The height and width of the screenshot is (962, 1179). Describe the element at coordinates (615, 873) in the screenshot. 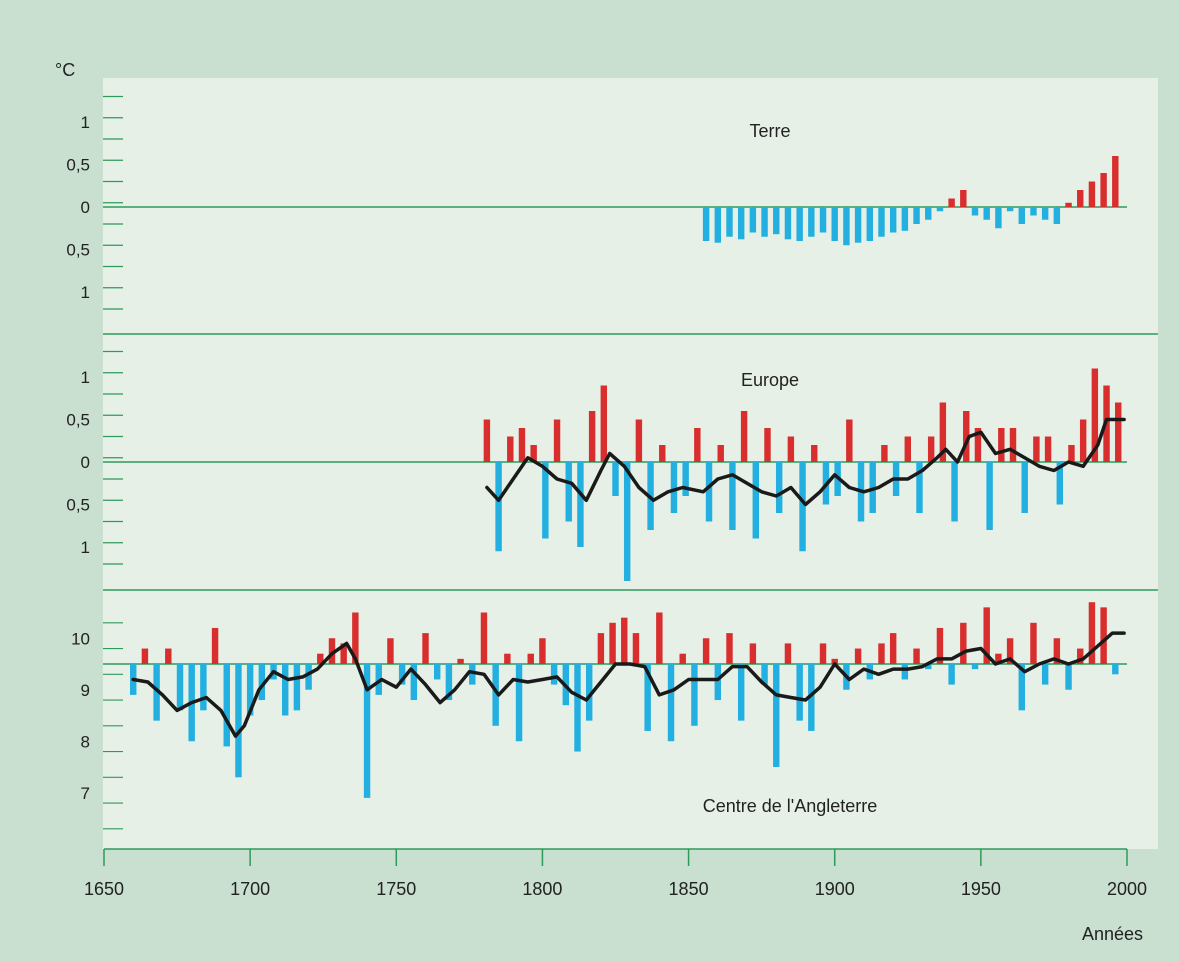

I see `x-axis: 1650 1700 1750 1800 1850 1900 1950 2000` at that location.